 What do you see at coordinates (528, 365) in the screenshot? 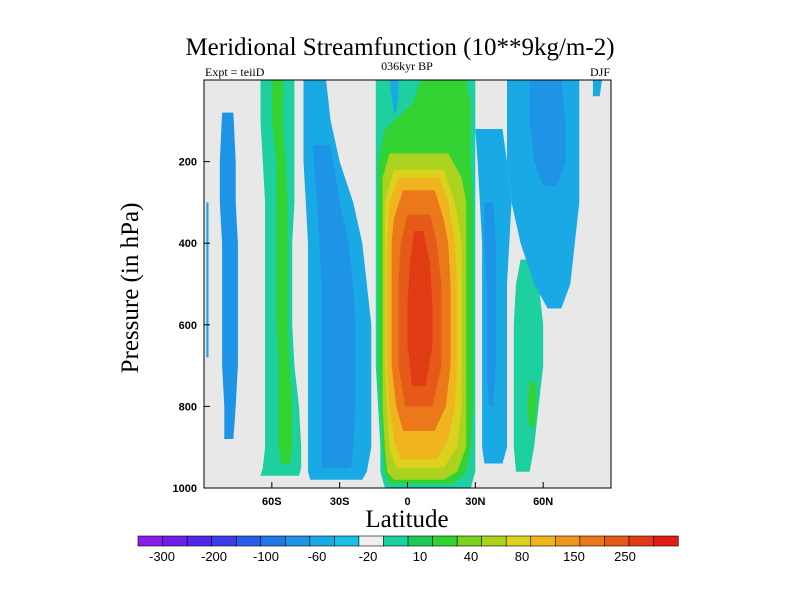
I see `contour-nh-mid-plus10` at bounding box center [528, 365].